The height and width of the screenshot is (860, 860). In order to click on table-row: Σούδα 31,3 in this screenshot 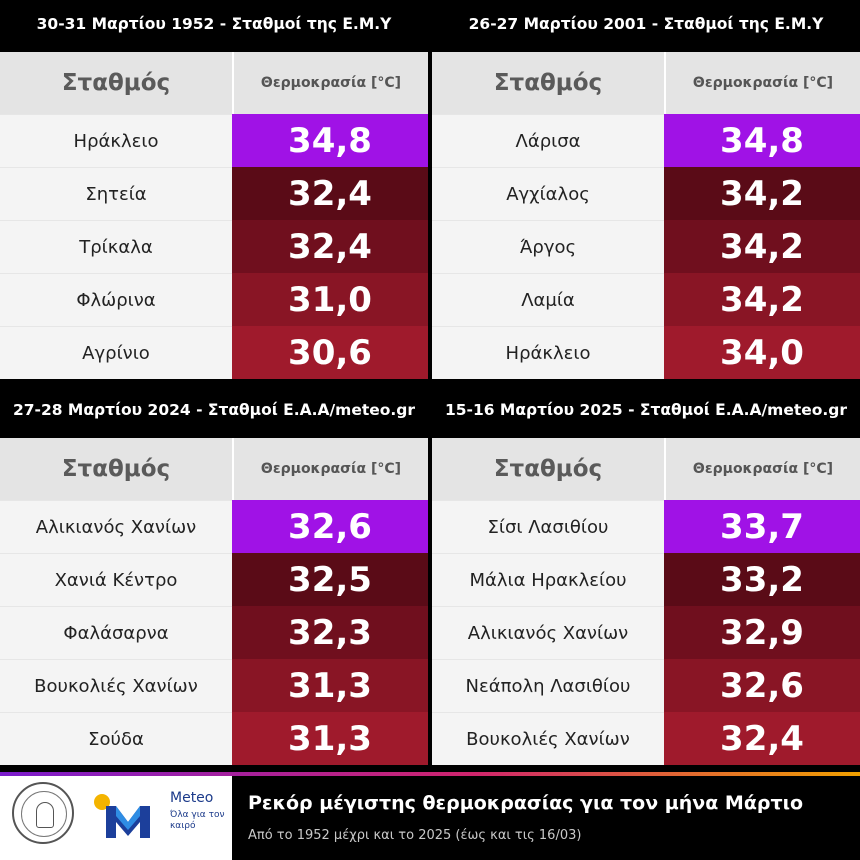, I will do `click(214, 738)`.